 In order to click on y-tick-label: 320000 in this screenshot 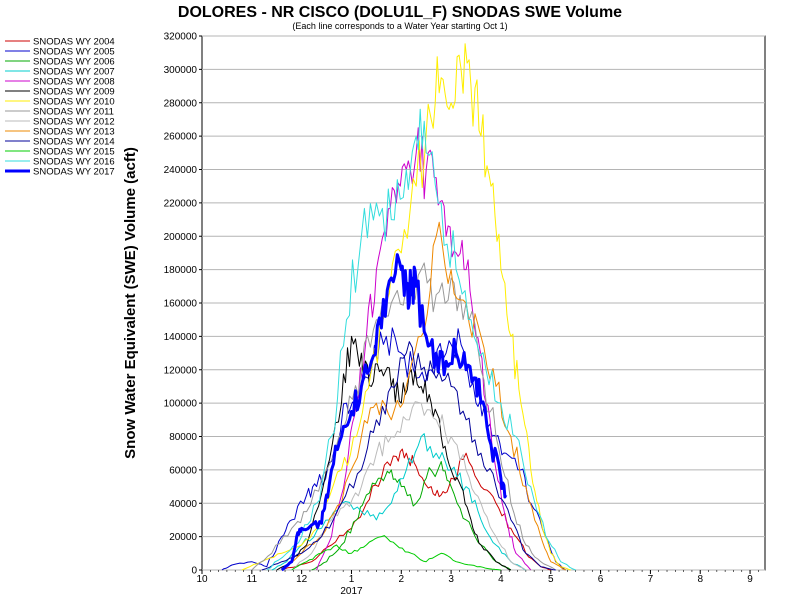, I will do `click(181, 37)`.